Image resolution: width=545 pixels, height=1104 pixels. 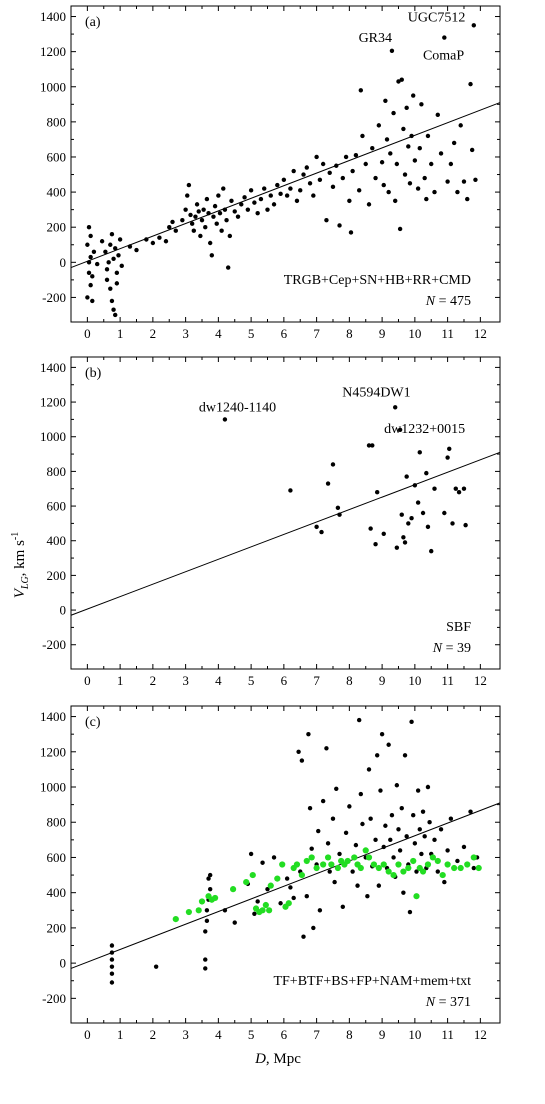 What do you see at coordinates (414, 1034) in the screenshot?
I see `x-tick-label: 10` at bounding box center [414, 1034].